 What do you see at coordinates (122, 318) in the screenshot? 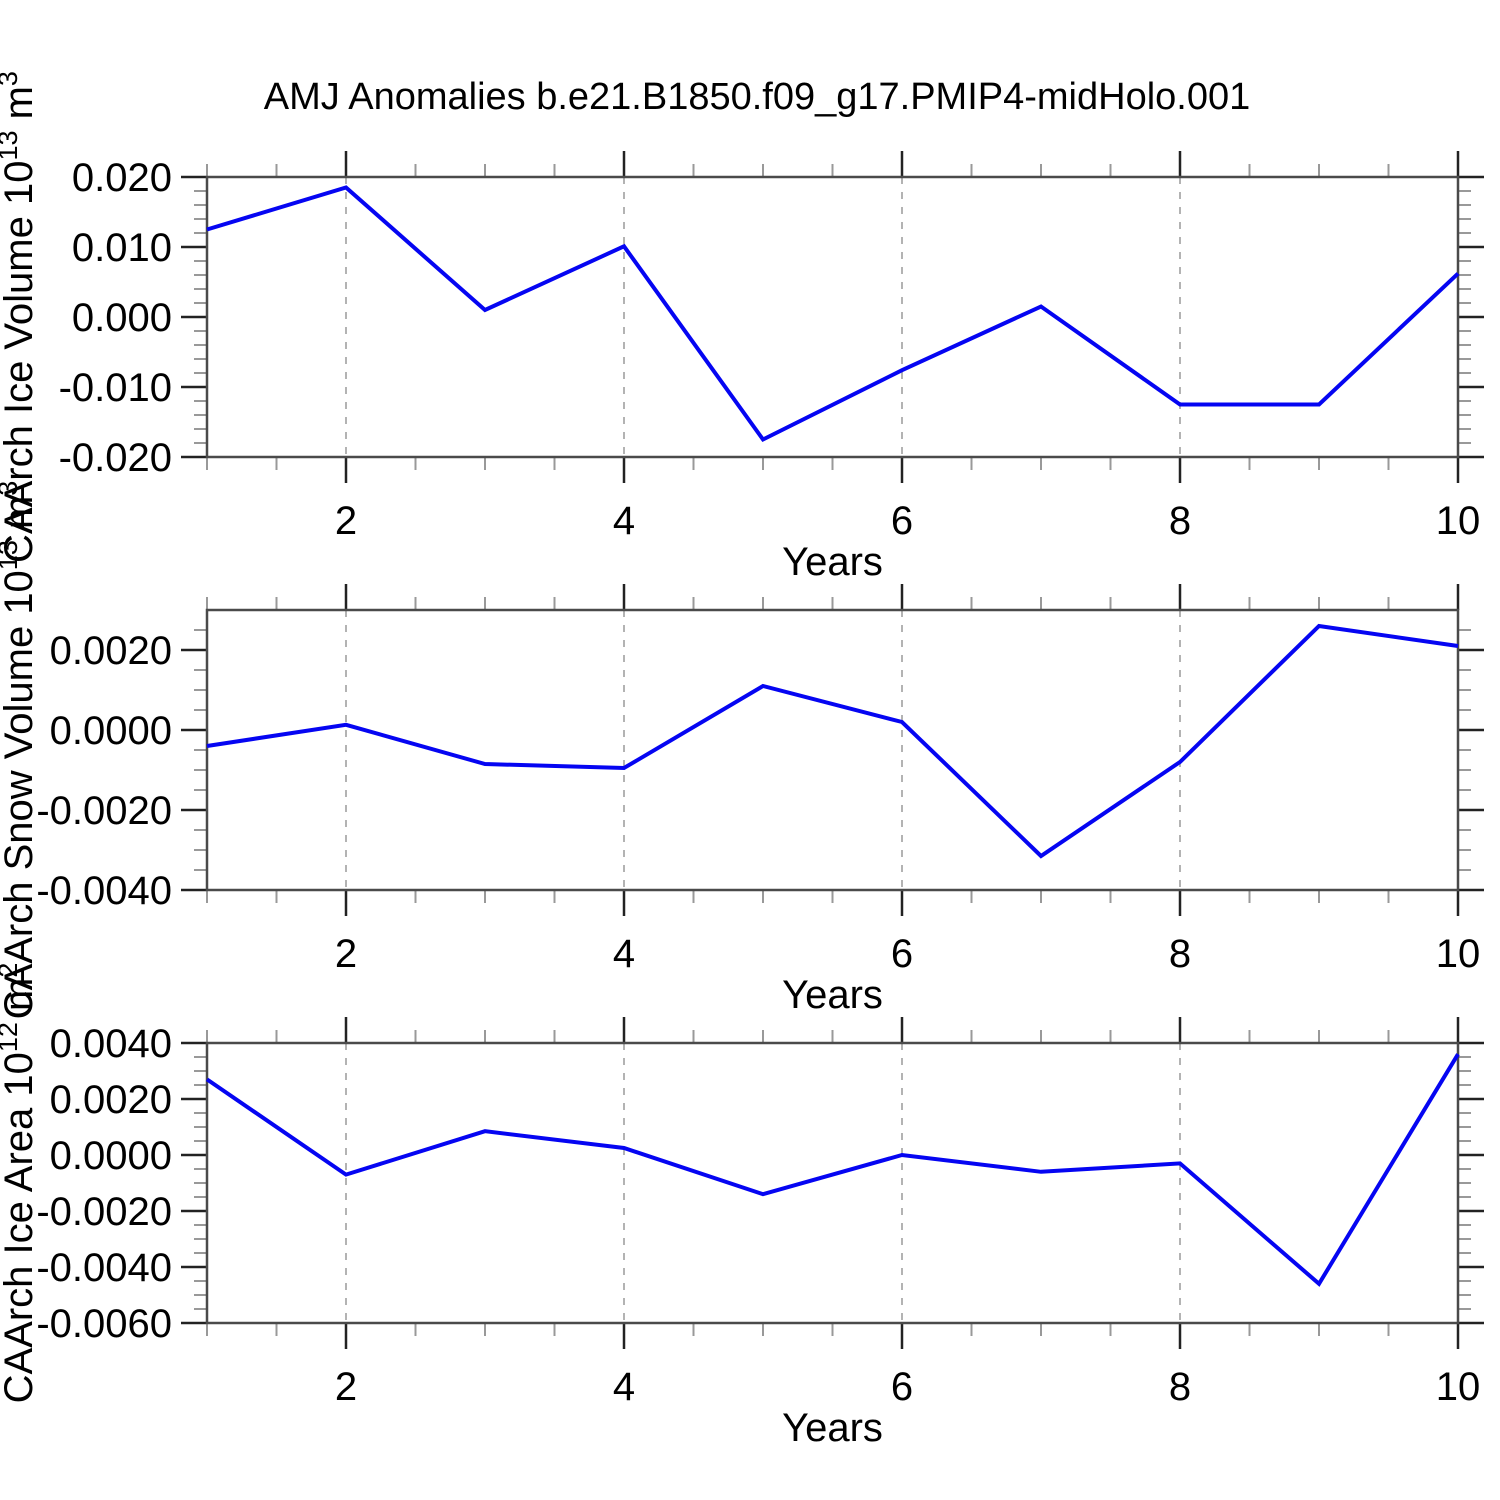
I see `y-tick-label: 0.000` at bounding box center [122, 318].